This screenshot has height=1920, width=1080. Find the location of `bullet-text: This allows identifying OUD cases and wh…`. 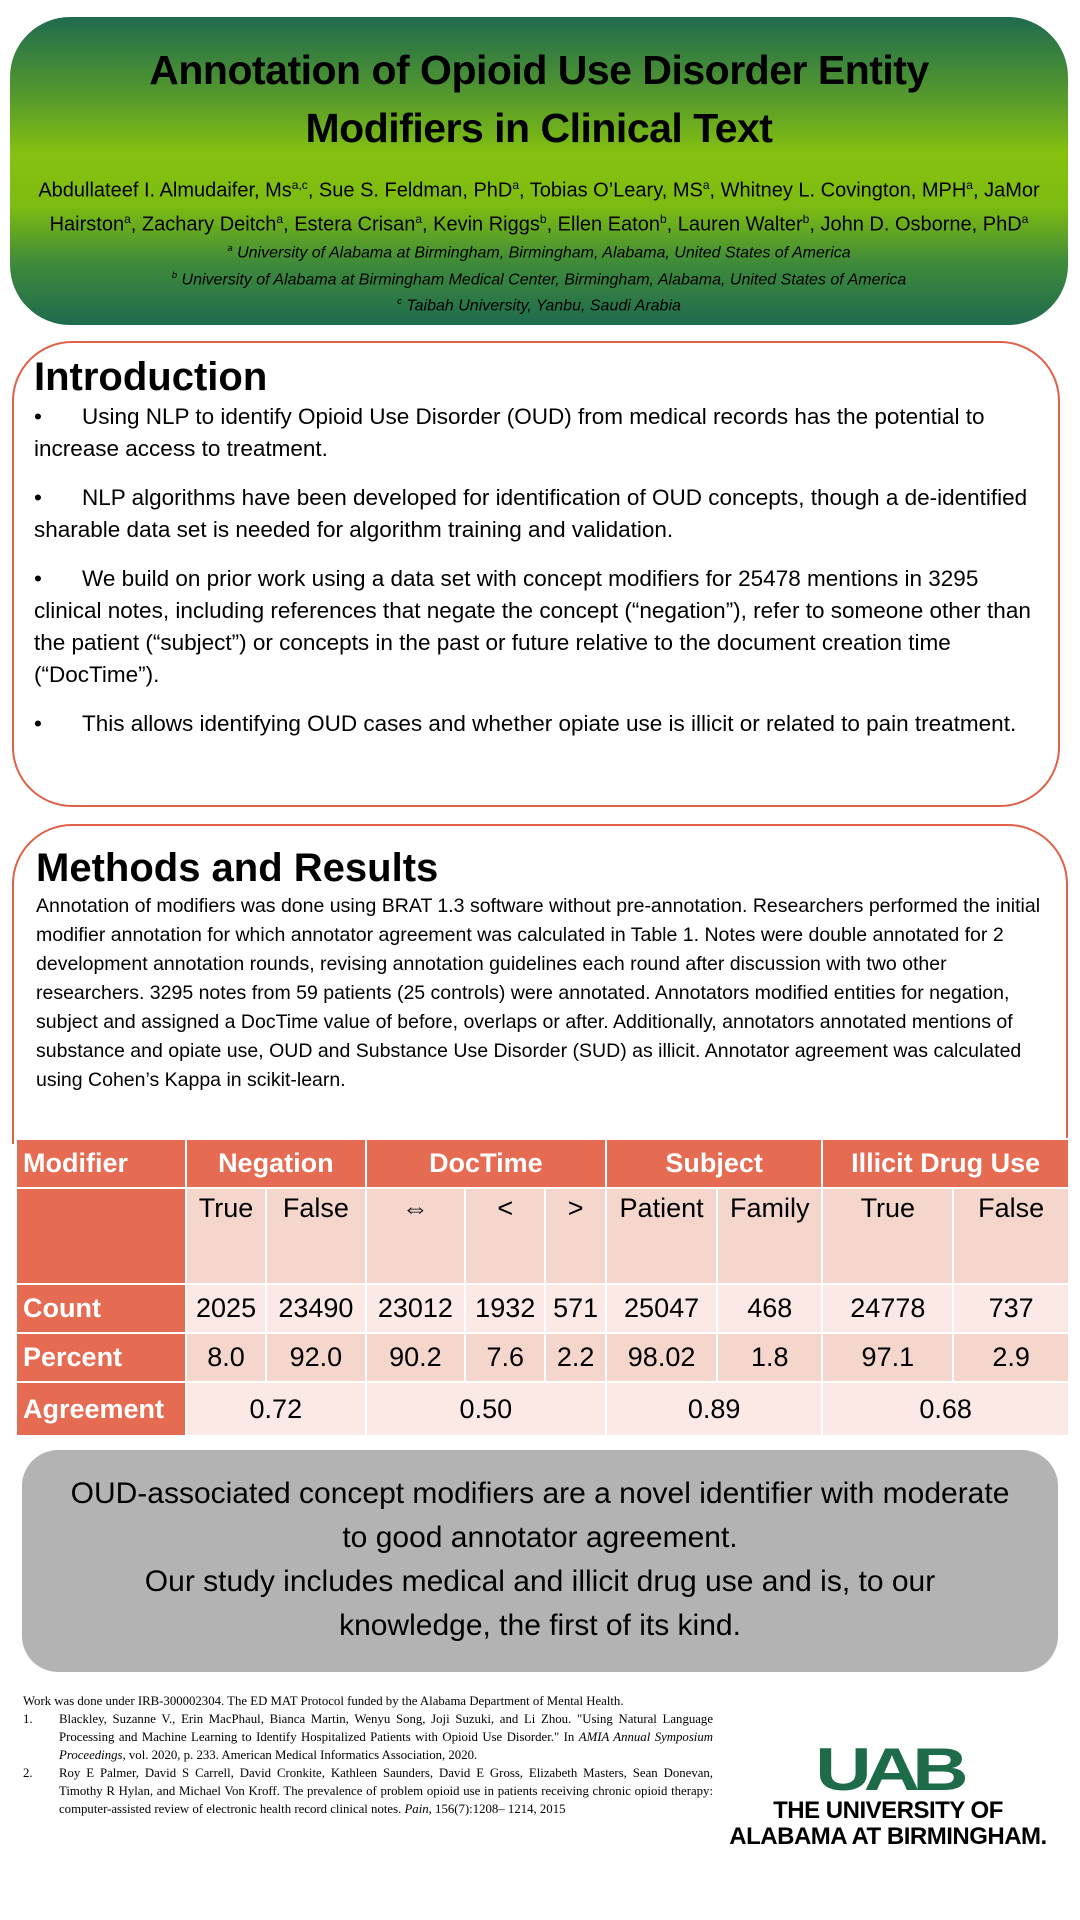

bullet-text: This allows identifying OUD cases and wh… is located at coordinates (549, 723).